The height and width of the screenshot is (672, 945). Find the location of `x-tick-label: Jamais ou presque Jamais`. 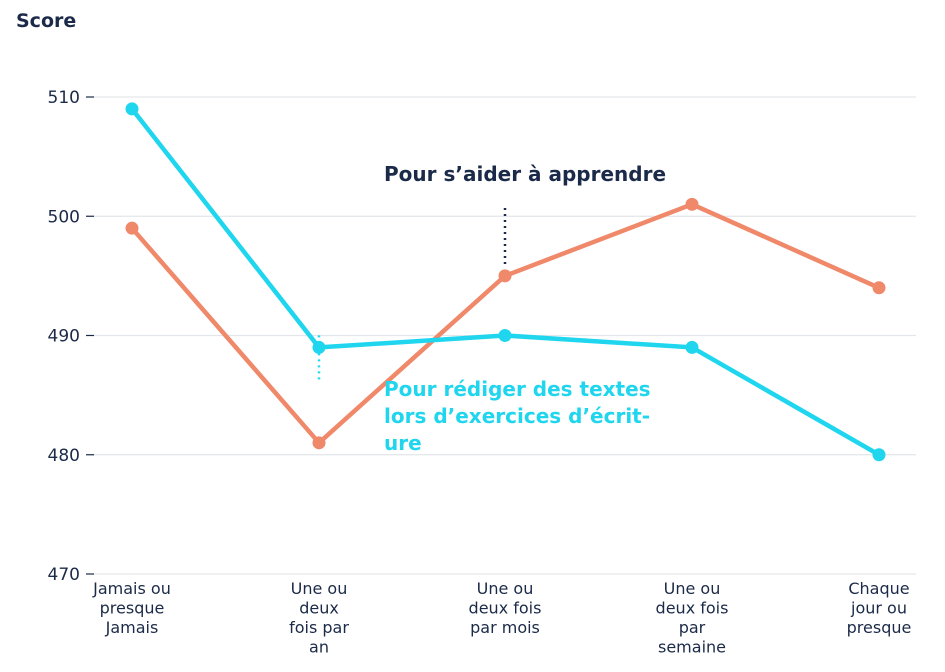

x-tick-label: Jamais ou presque Jamais is located at coordinates (131, 608).